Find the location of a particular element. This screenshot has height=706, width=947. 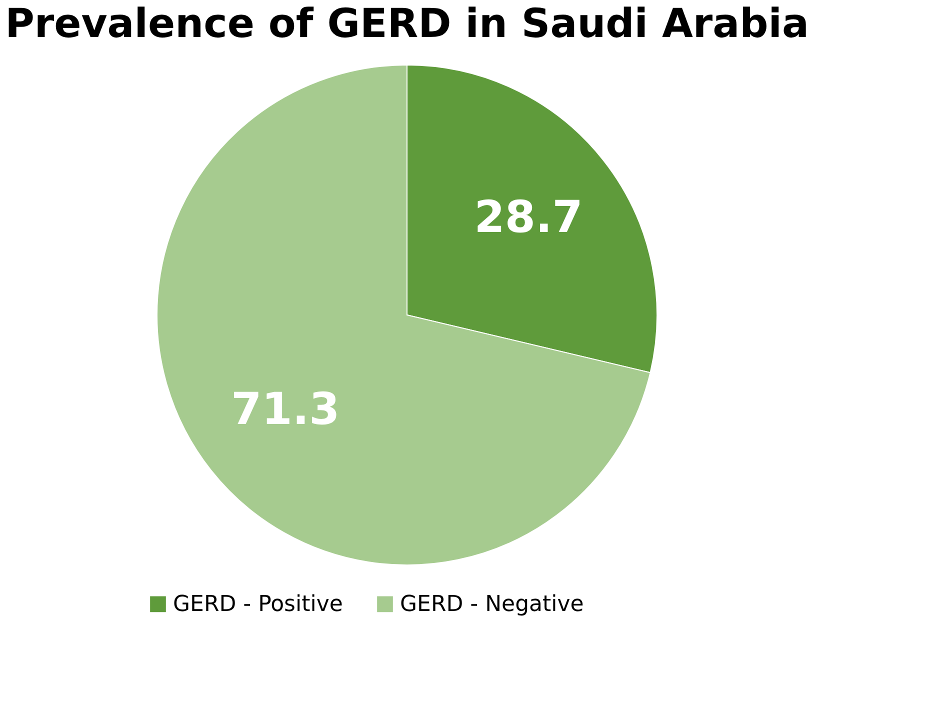

legend-label: GERD - Negative is located at coordinates (492, 605).